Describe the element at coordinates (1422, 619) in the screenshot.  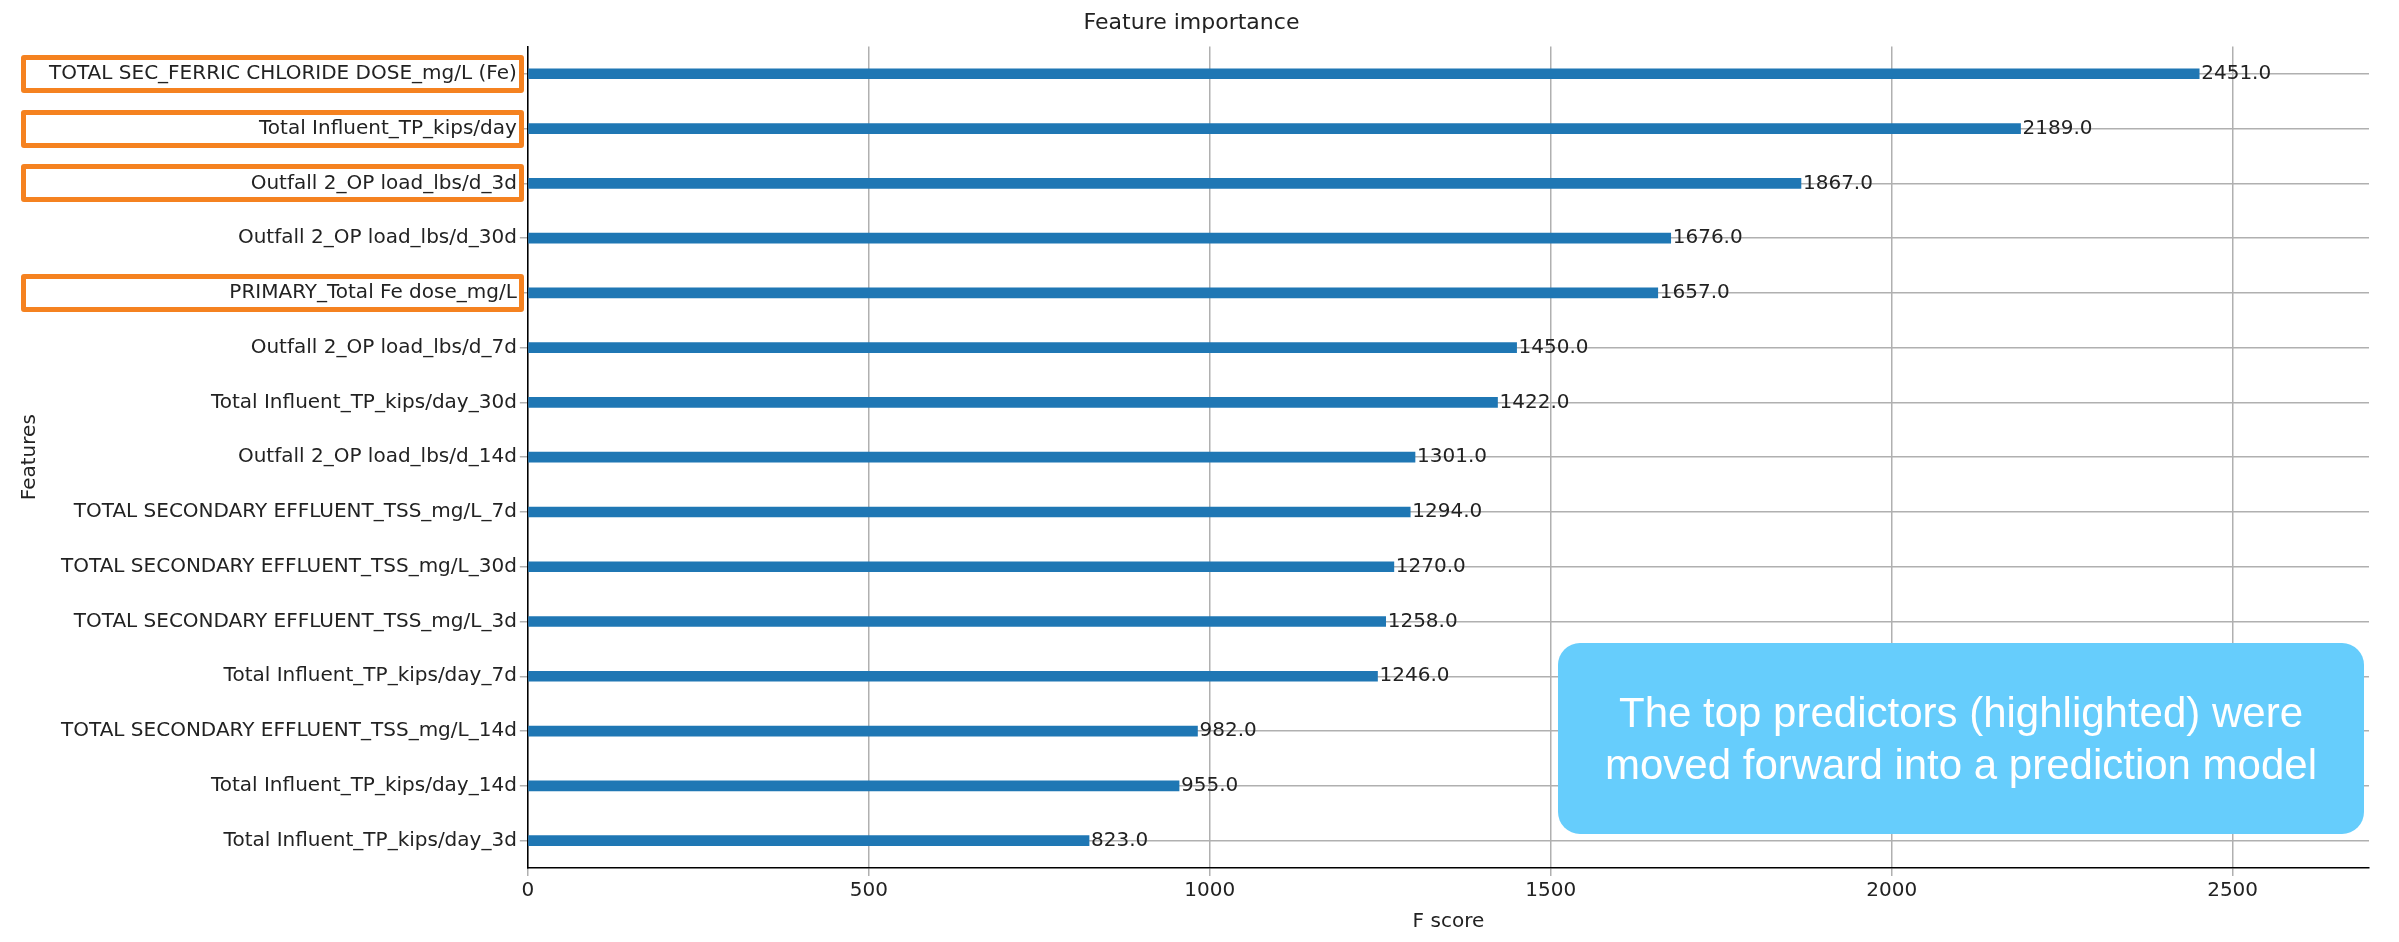
I see `data-label: 1258.0` at that location.